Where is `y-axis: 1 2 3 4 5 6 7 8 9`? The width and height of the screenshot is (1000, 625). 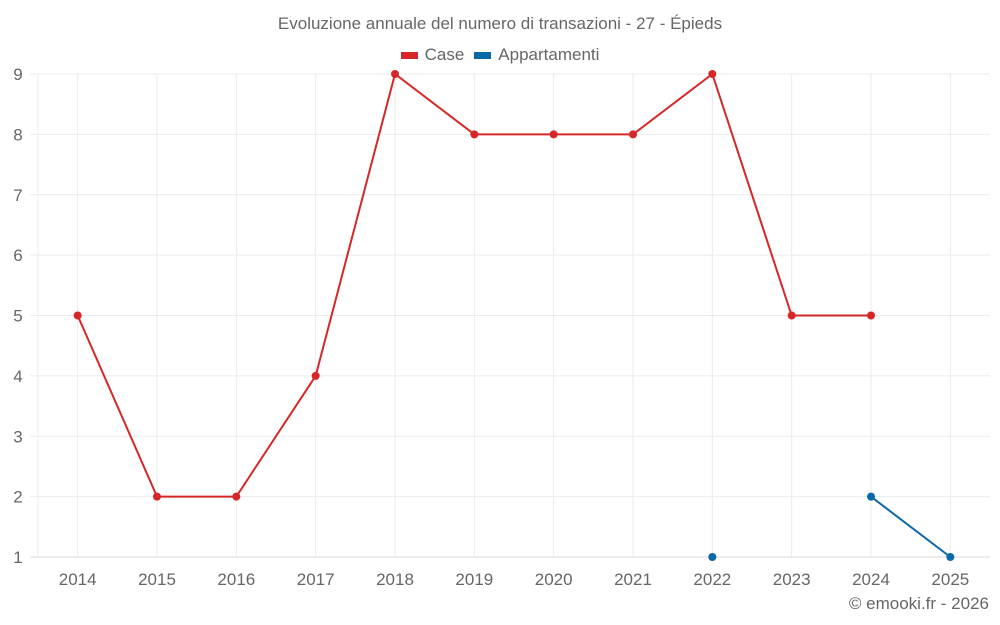
y-axis: 1 2 3 4 5 6 7 8 9 is located at coordinates (17, 316).